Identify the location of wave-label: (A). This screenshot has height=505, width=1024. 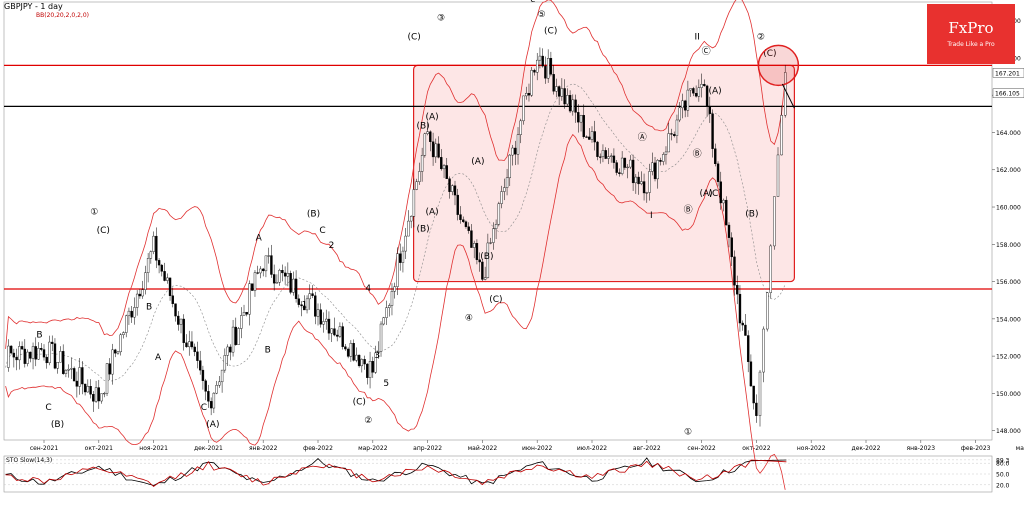
(715, 91).